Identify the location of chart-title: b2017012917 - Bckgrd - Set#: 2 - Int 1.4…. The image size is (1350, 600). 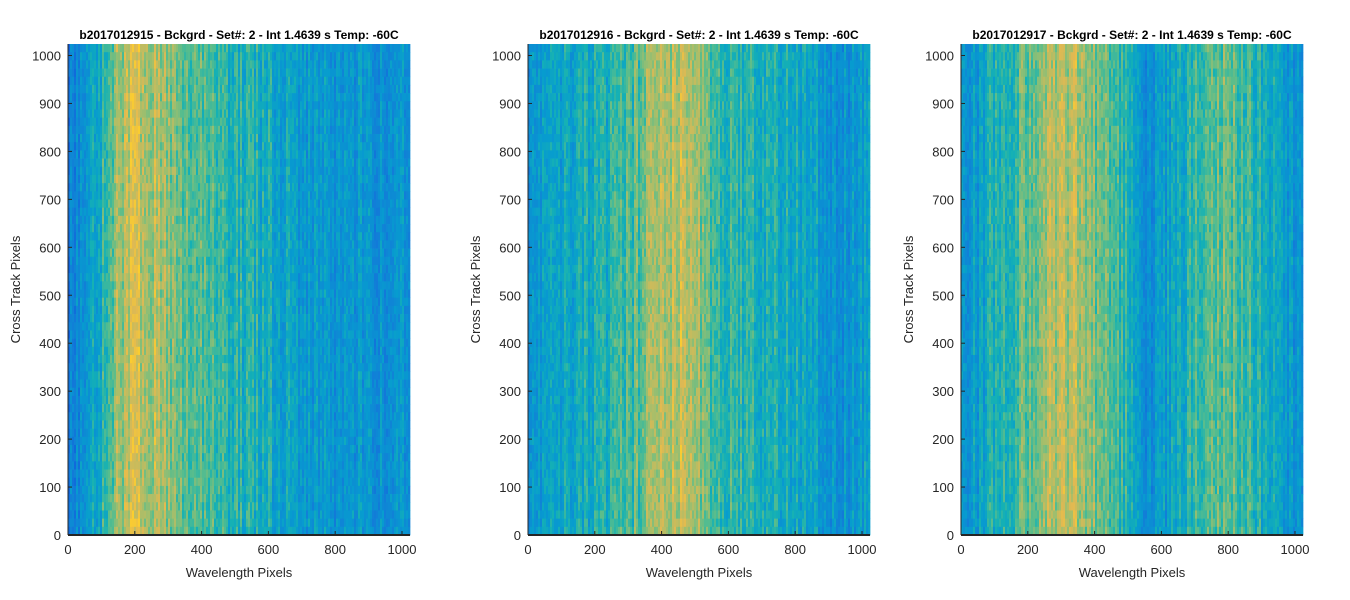
(1132, 35).